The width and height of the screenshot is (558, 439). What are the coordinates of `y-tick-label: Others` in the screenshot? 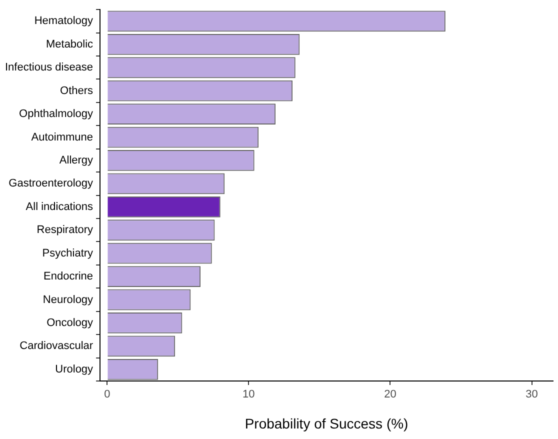 It's located at (77, 90).